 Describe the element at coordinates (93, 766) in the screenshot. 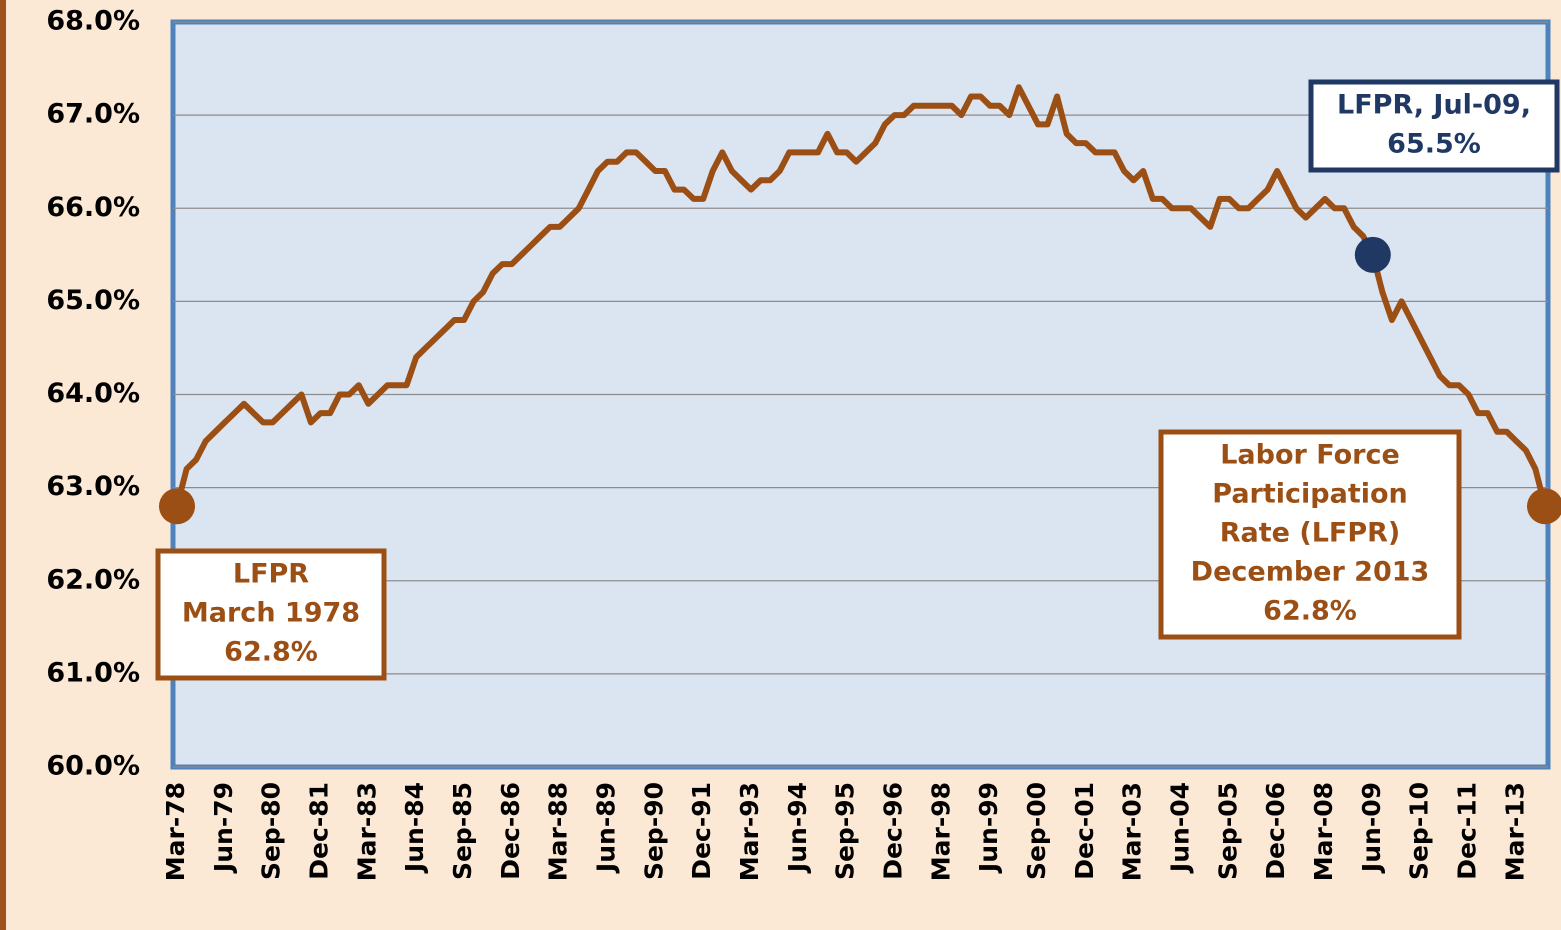

I see `y-tick-label: 60.0%` at that location.